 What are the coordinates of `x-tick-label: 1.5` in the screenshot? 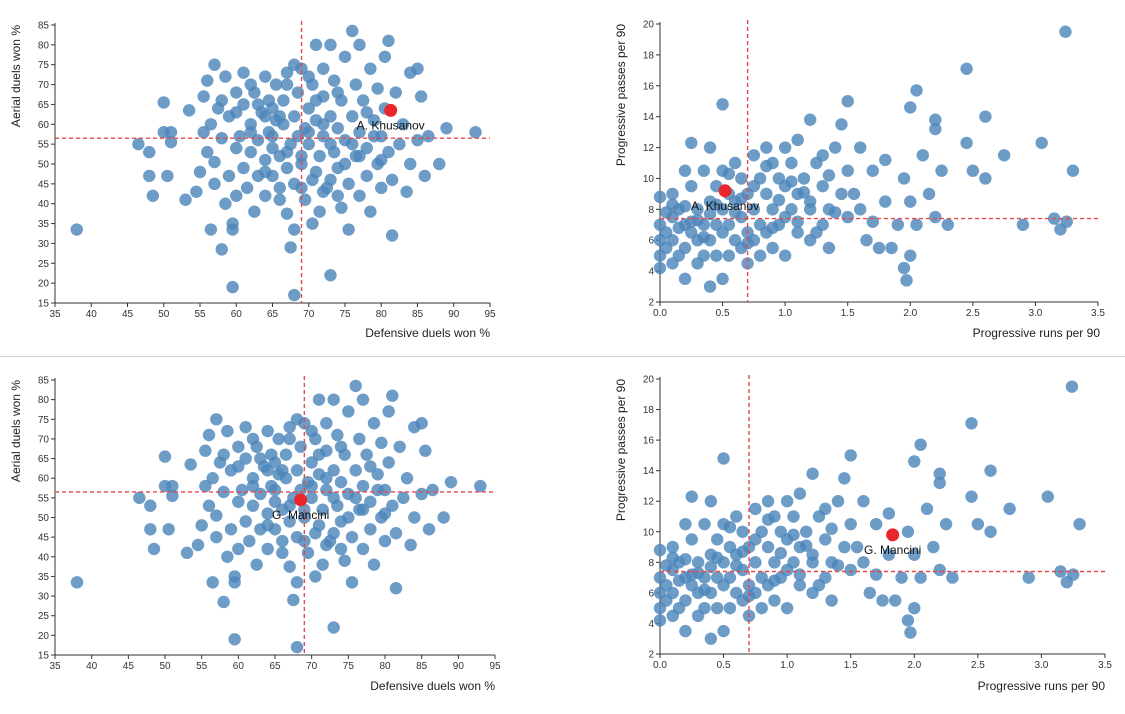 It's located at (848, 313).